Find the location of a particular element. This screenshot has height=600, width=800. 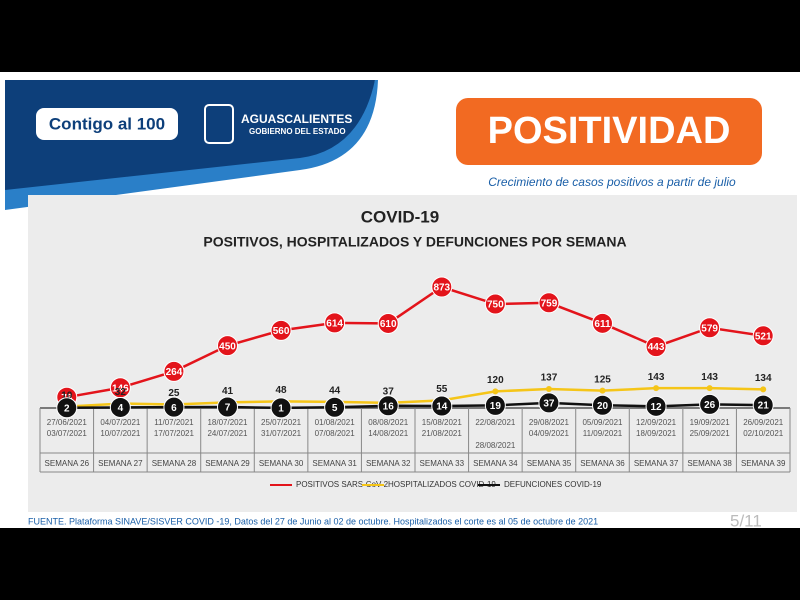

x-tick-label: SEMANA 26 is located at coordinates (67, 463).